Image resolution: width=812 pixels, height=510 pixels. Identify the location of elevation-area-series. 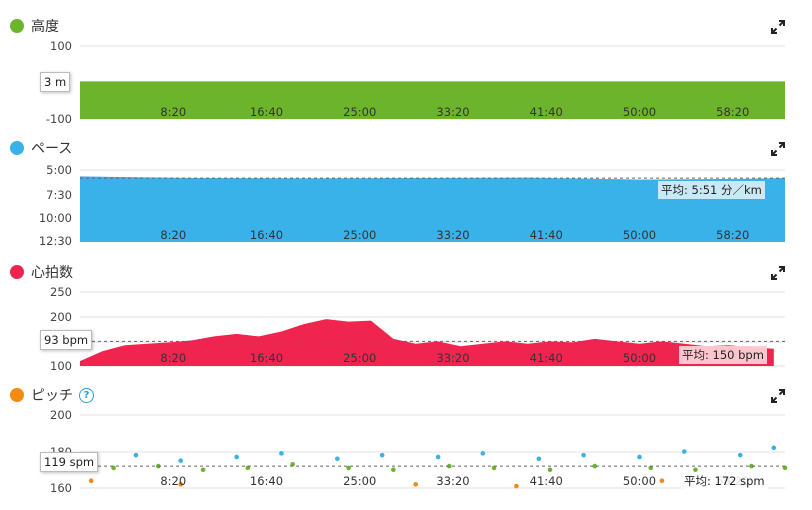
(432, 100).